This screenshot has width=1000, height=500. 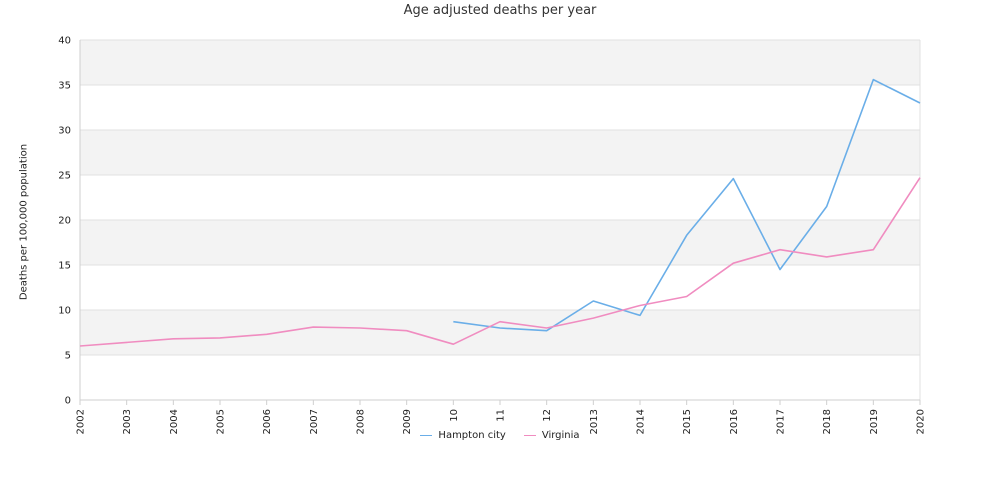 What do you see at coordinates (734, 421) in the screenshot?
I see `x-tick-label: 2016` at bounding box center [734, 421].